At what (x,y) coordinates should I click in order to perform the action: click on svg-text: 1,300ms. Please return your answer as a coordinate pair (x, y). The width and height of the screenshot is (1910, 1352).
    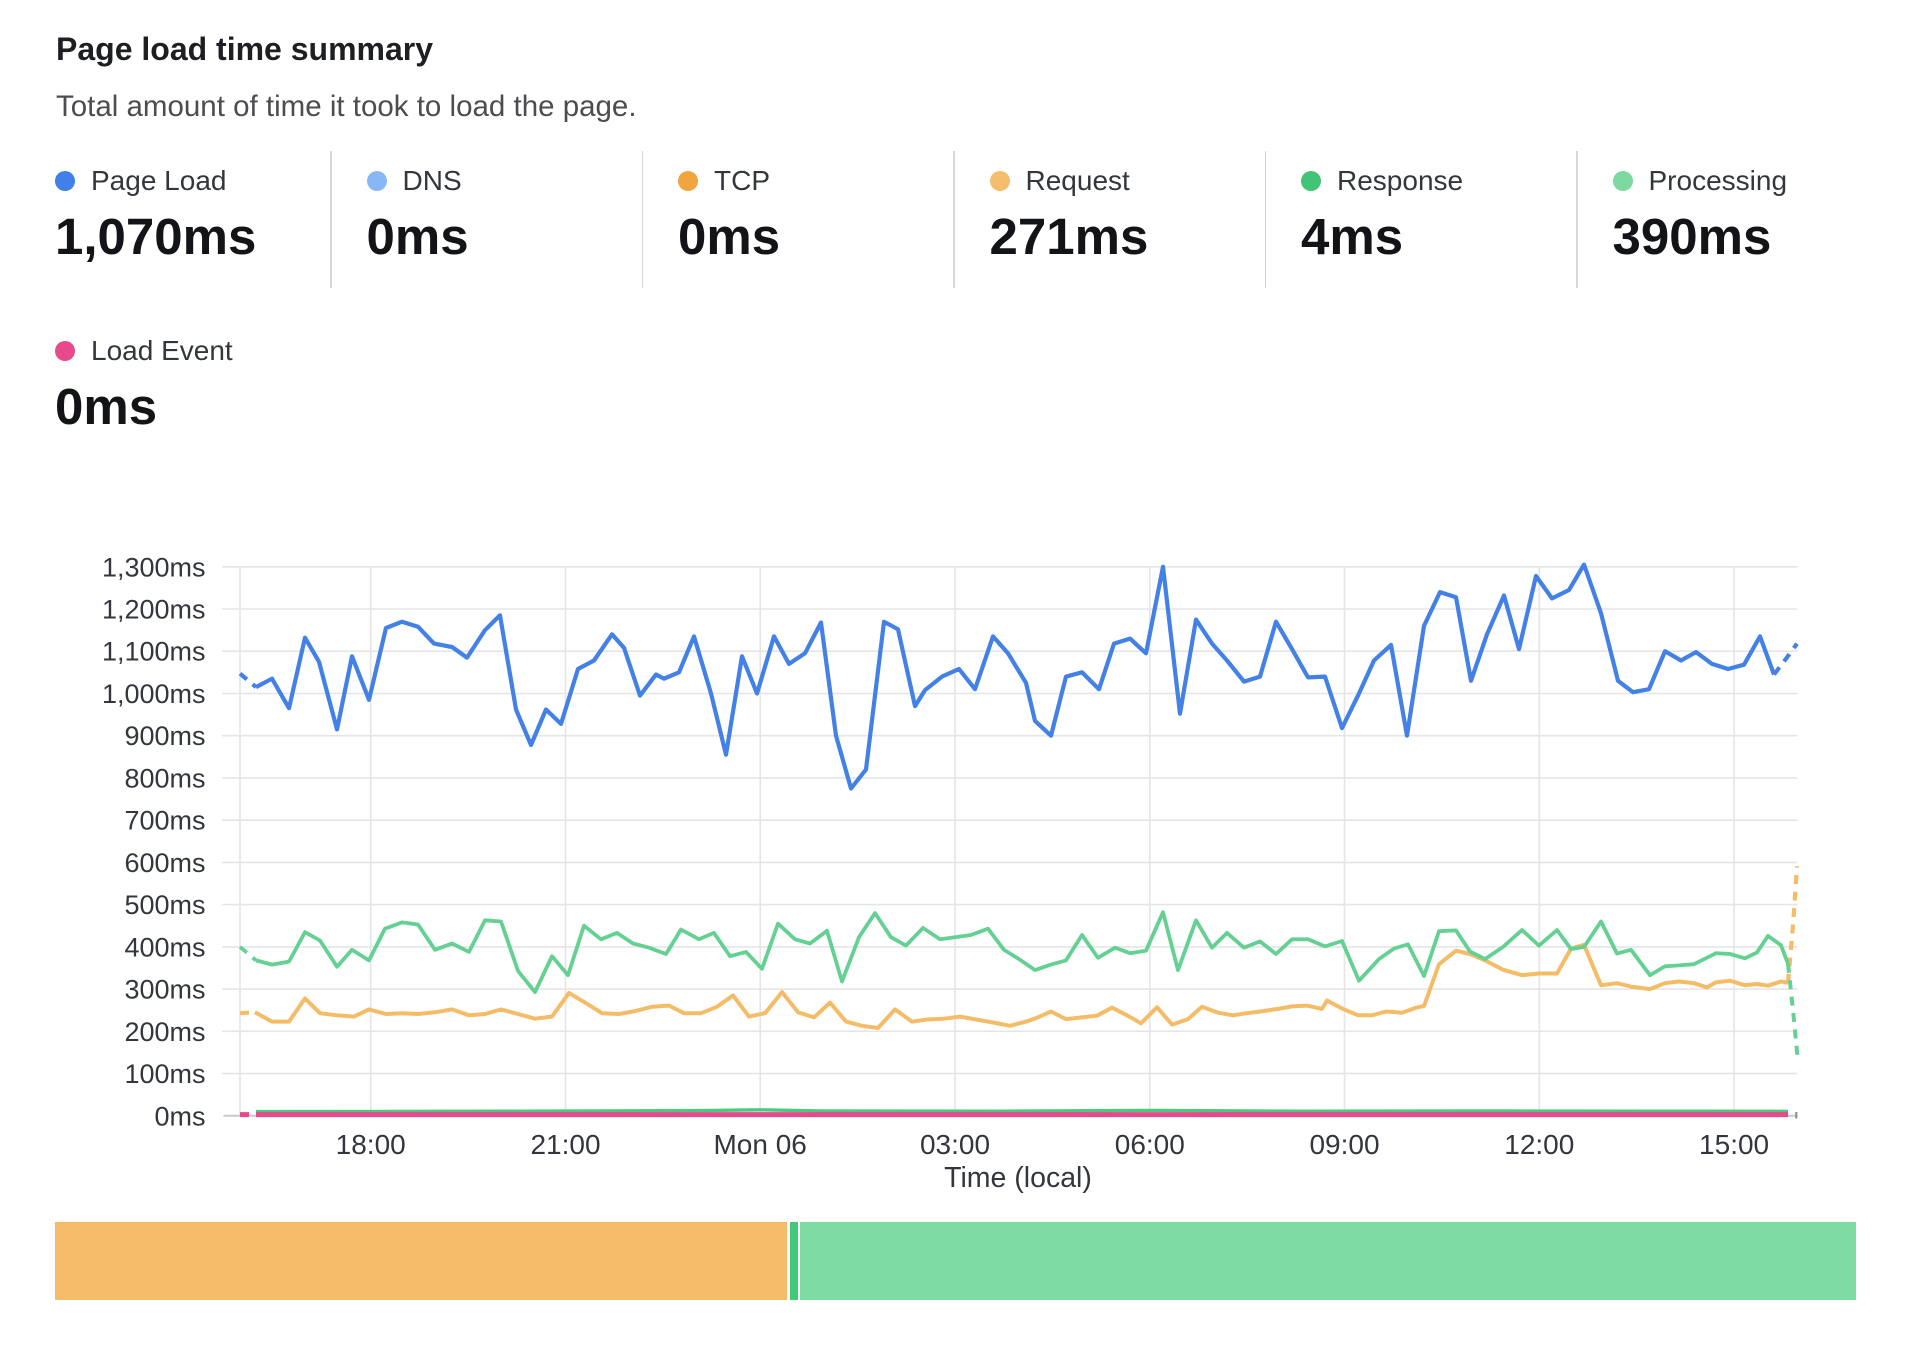
    Looking at the image, I should click on (154, 567).